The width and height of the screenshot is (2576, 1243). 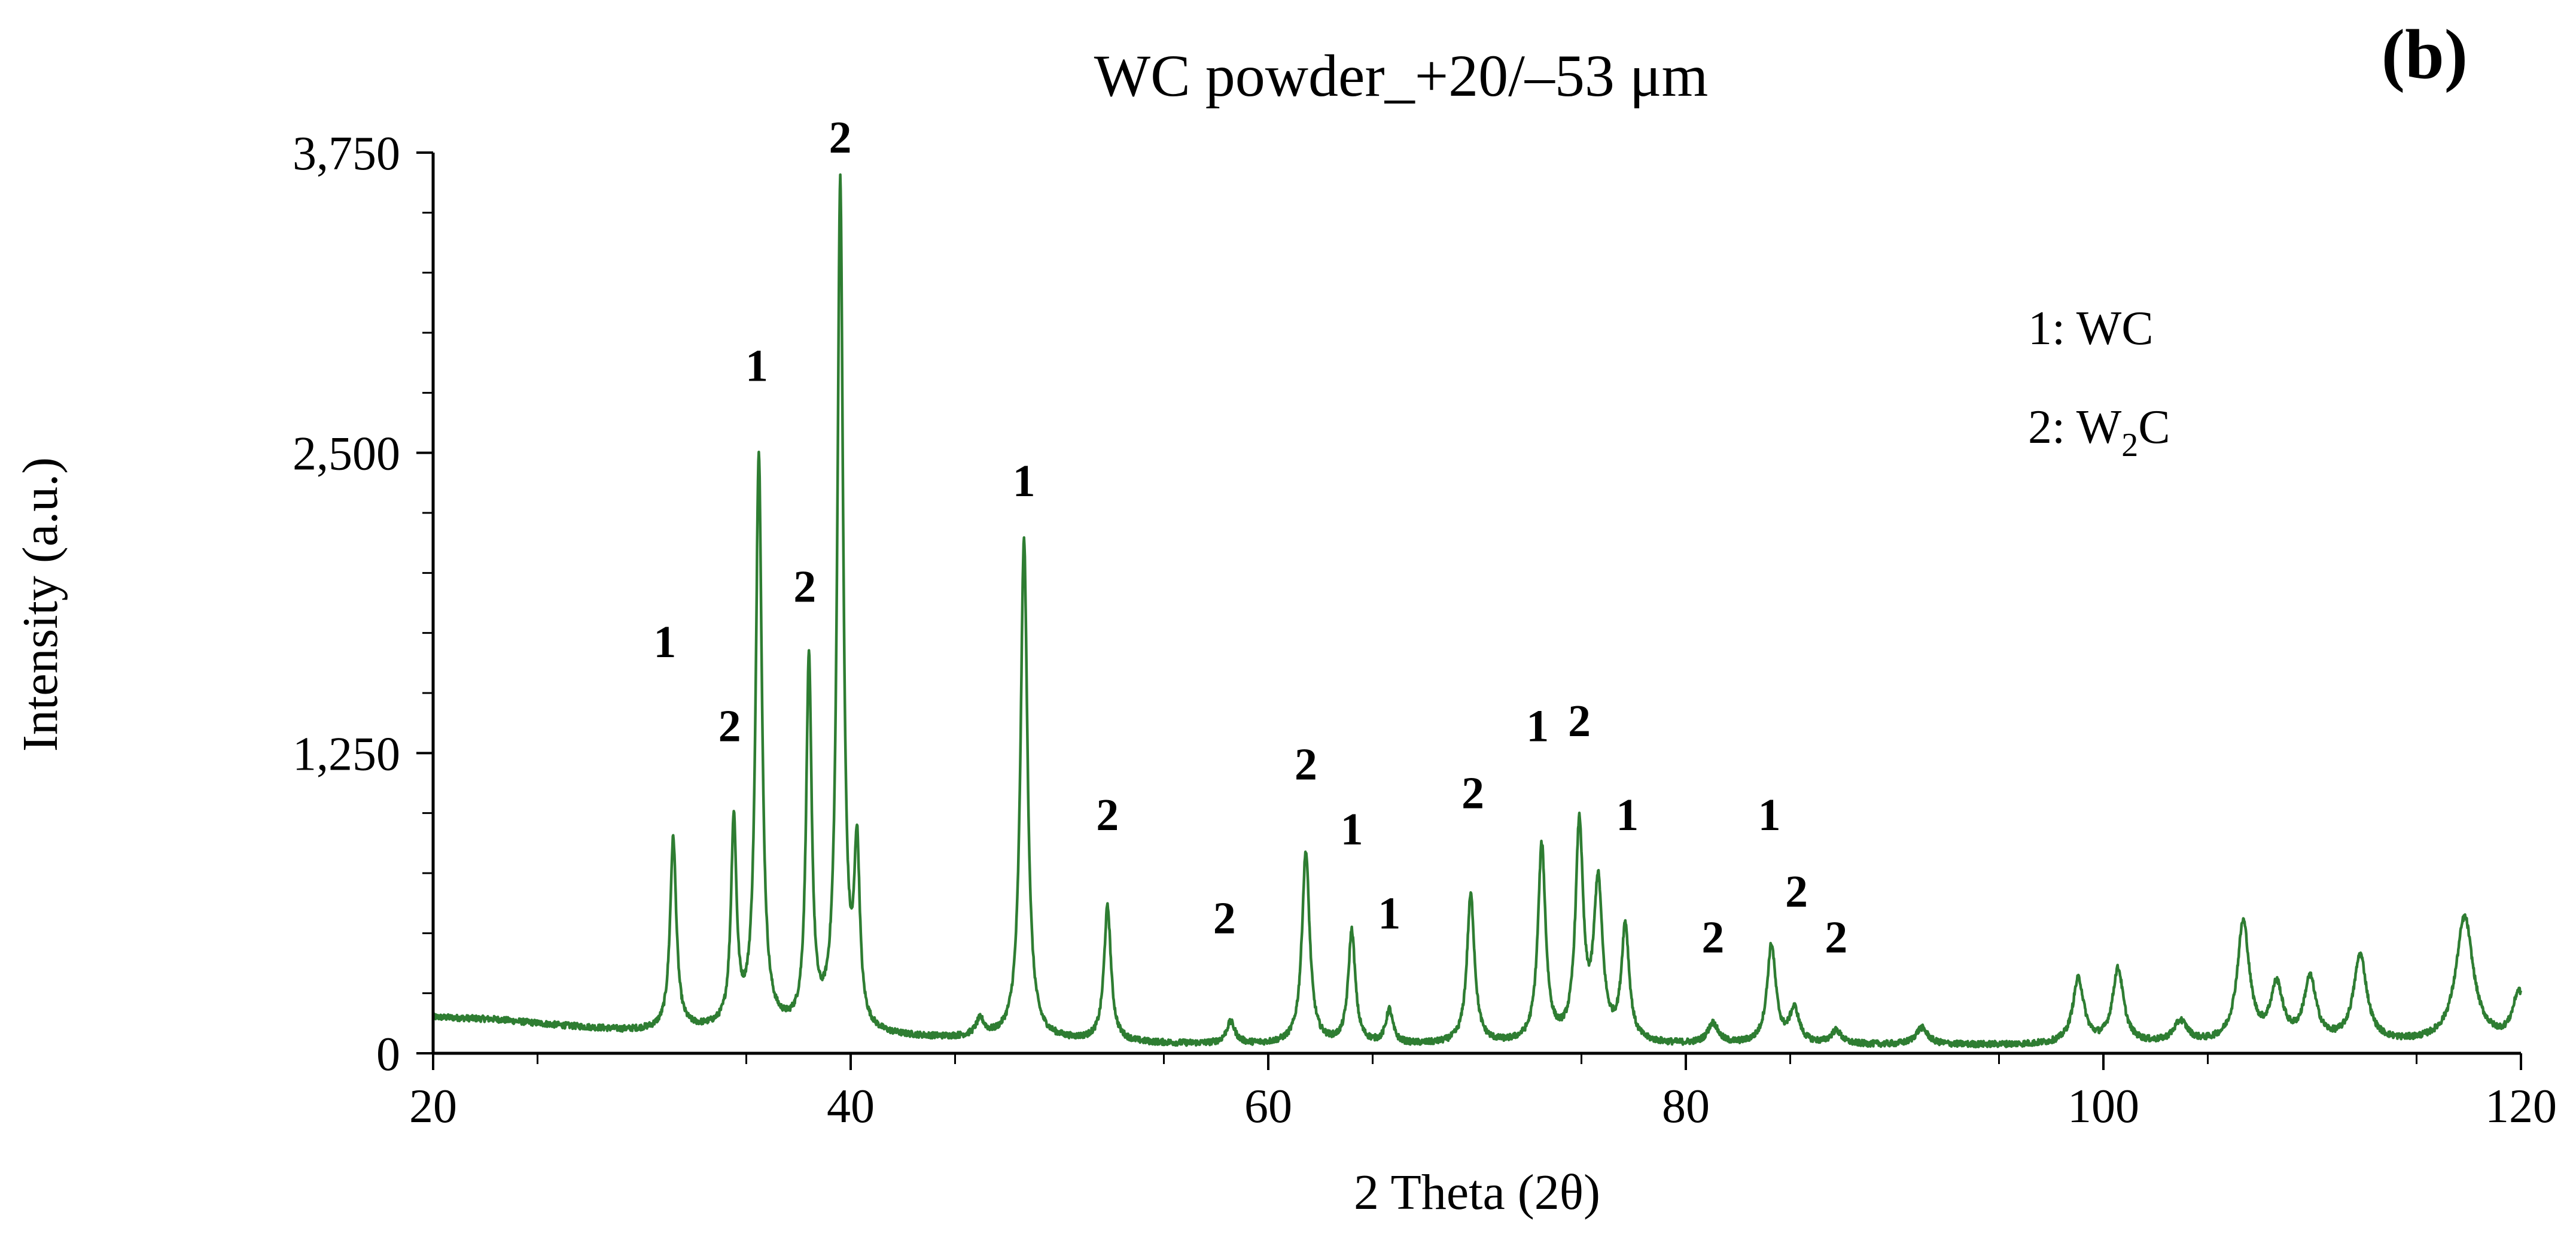 I want to click on legend-subscript: 2, so click(x=2129, y=445).